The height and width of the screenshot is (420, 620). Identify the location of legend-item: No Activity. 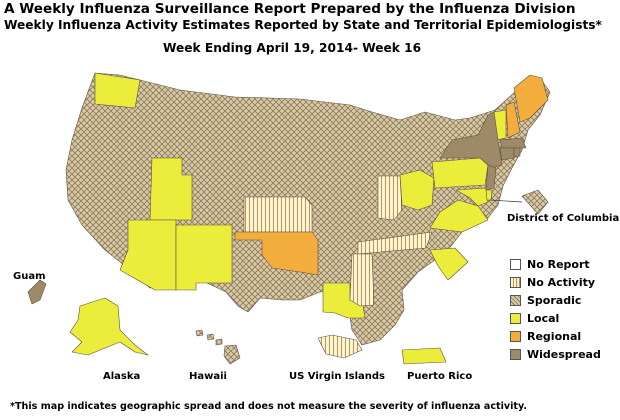
(555, 282).